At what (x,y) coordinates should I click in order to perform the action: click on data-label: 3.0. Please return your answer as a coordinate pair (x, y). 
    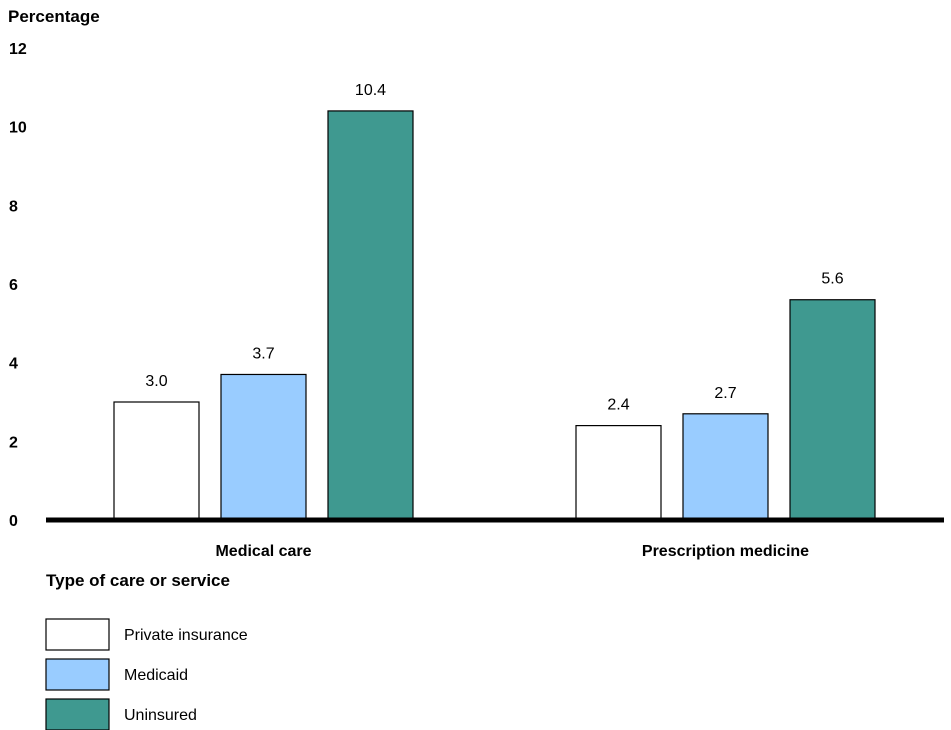
    Looking at the image, I should click on (156, 381).